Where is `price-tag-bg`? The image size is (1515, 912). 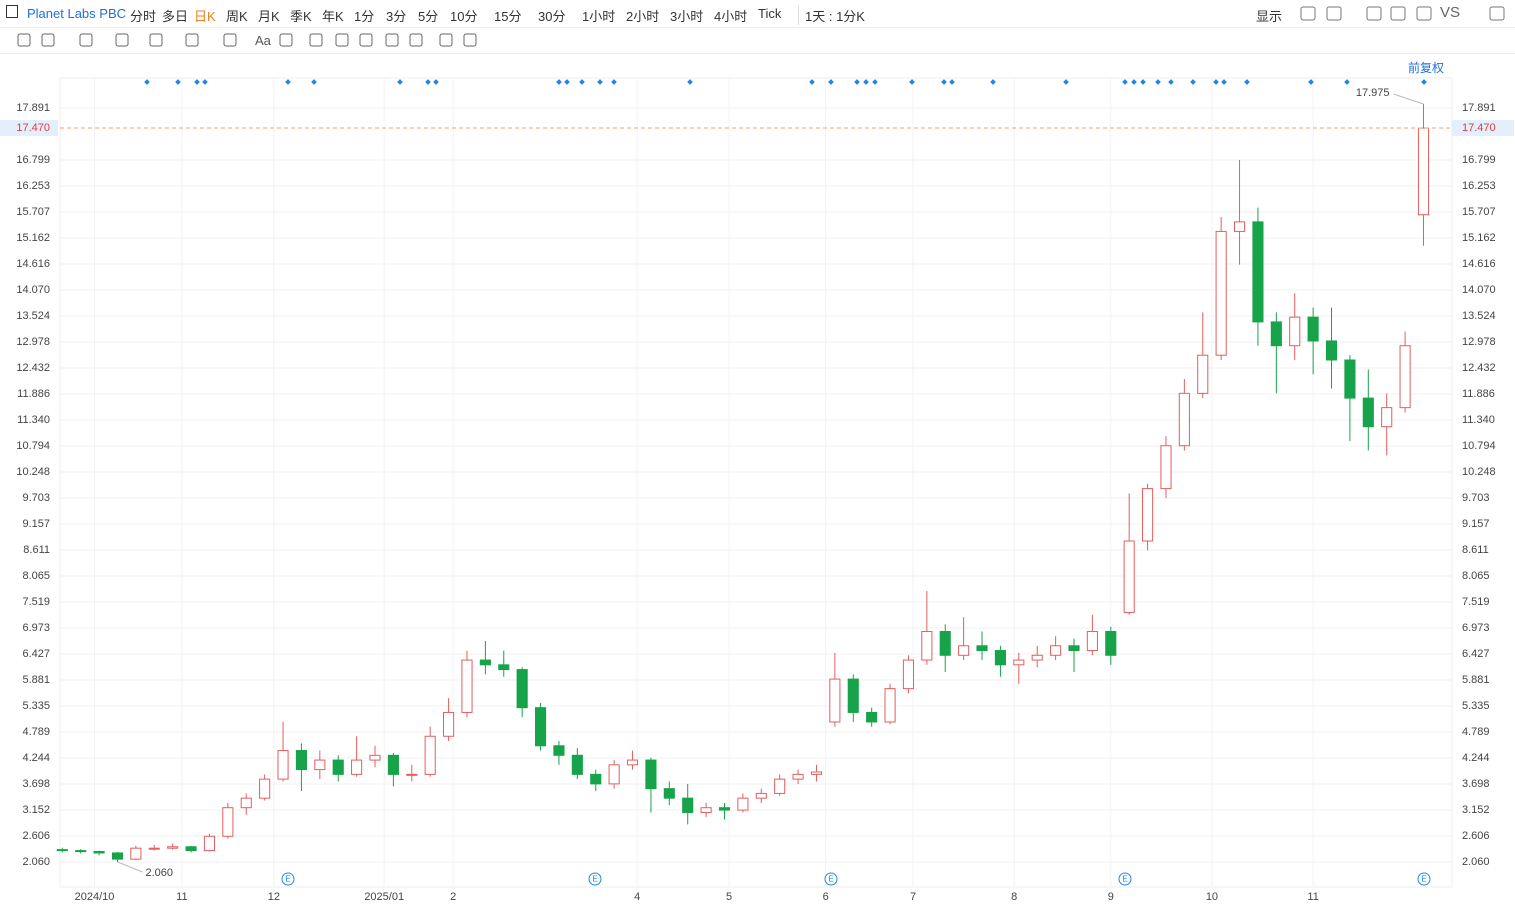 price-tag-bg is located at coordinates (29, 128).